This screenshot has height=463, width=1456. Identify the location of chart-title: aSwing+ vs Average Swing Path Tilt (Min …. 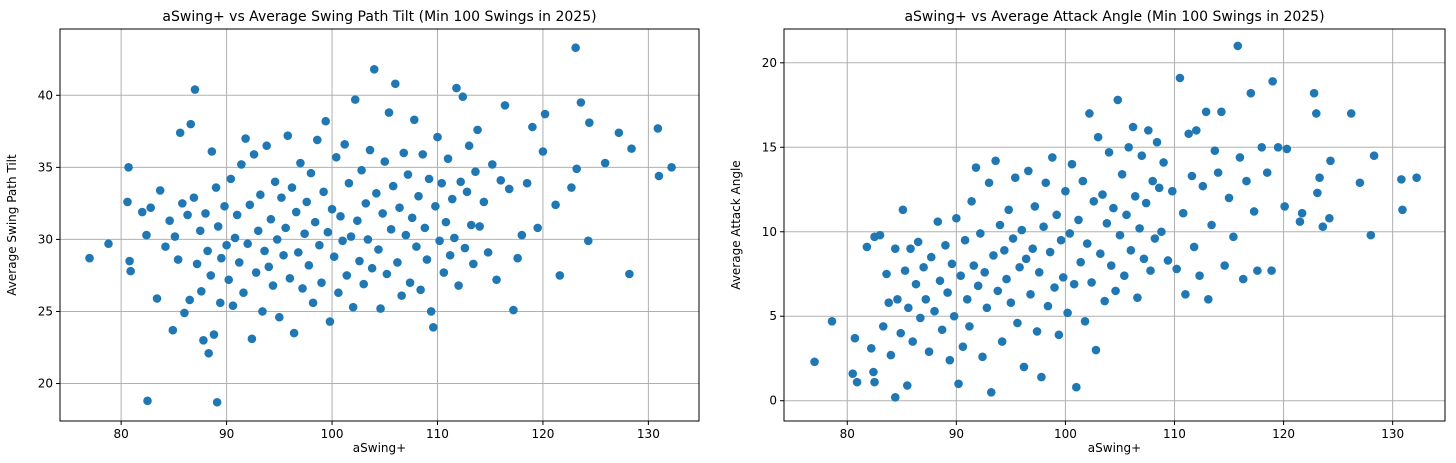
(379, 17).